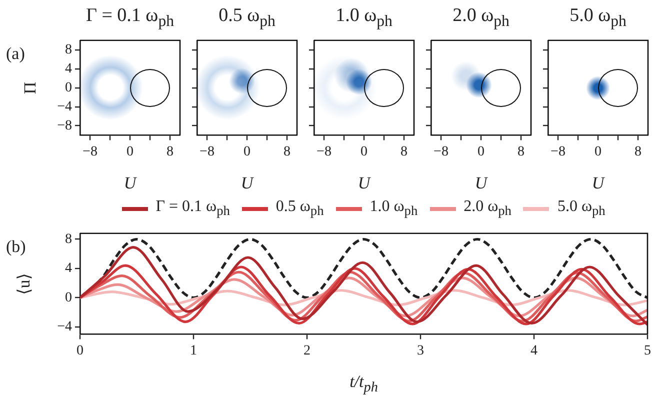 The height and width of the screenshot is (403, 654). What do you see at coordinates (300, 209) in the screenshot?
I see `legend-label: 0.5 ω$_{ph}$` at bounding box center [300, 209].